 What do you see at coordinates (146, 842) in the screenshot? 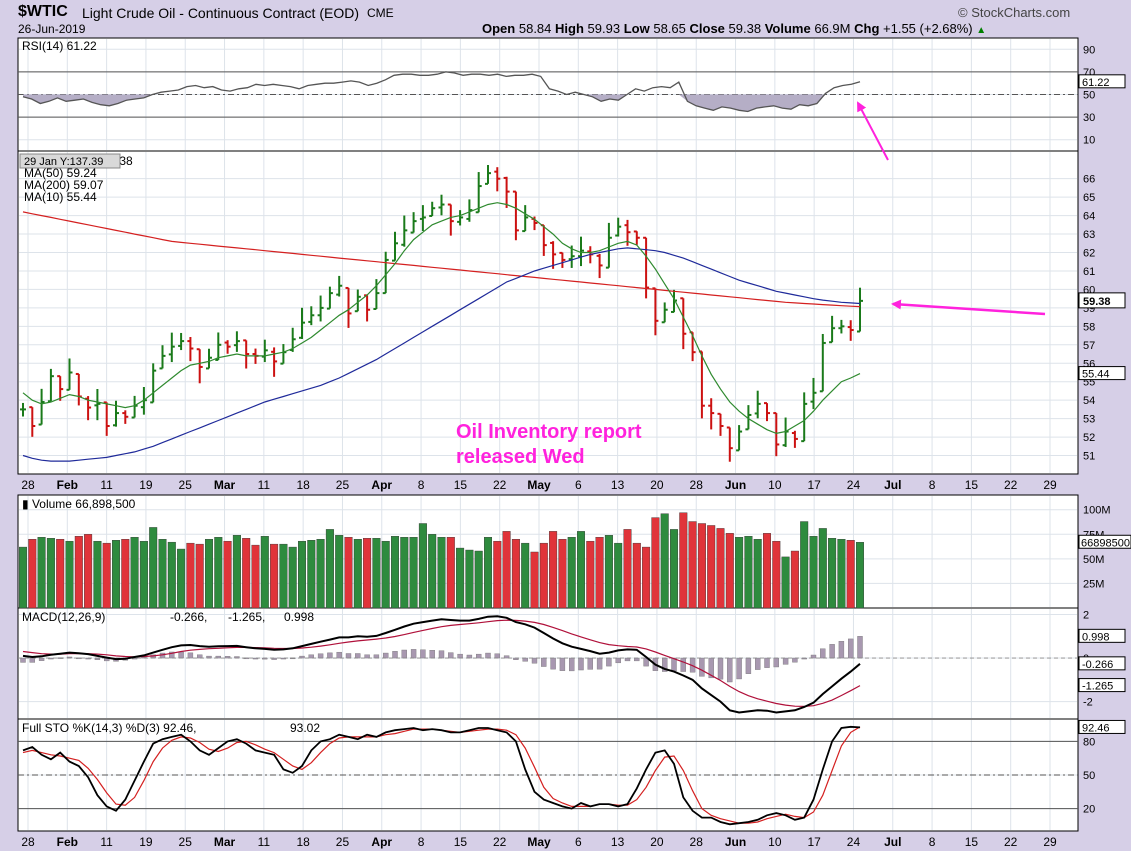
I see `date-axis-bottom-label: 19` at bounding box center [146, 842].